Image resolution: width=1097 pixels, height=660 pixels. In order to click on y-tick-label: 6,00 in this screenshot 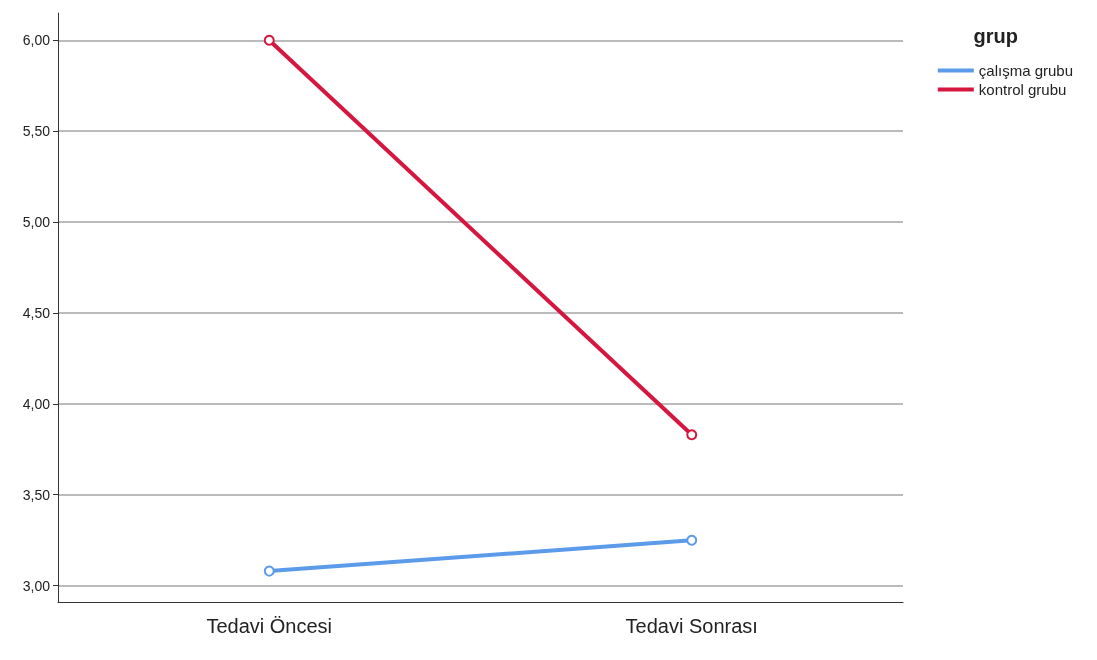, I will do `click(36, 40)`.